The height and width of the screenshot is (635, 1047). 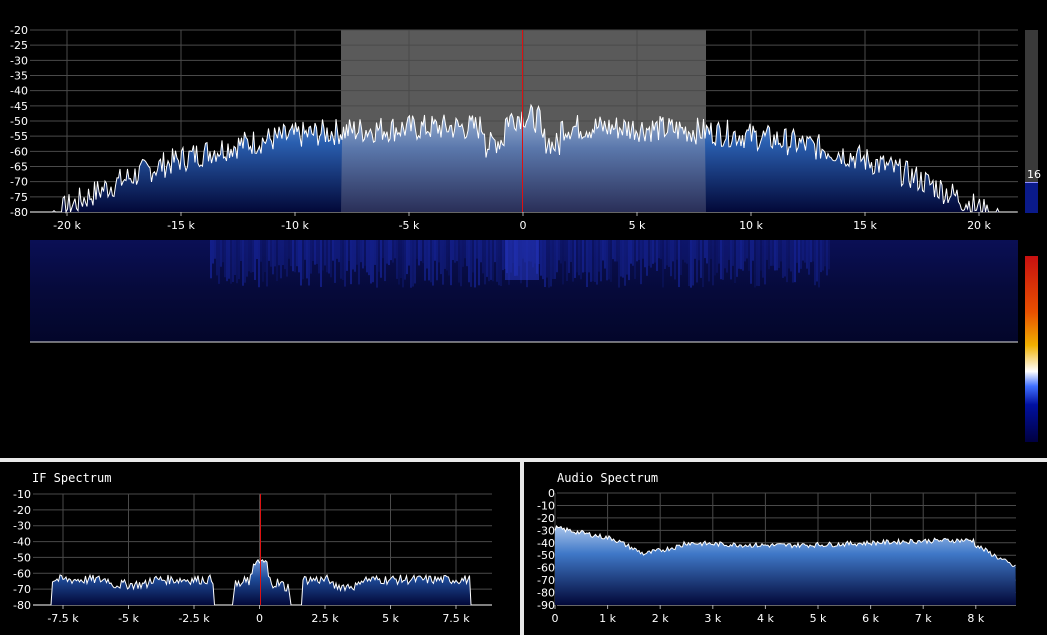 I want to click on x-tick-label: -5 k, so click(x=128, y=618).